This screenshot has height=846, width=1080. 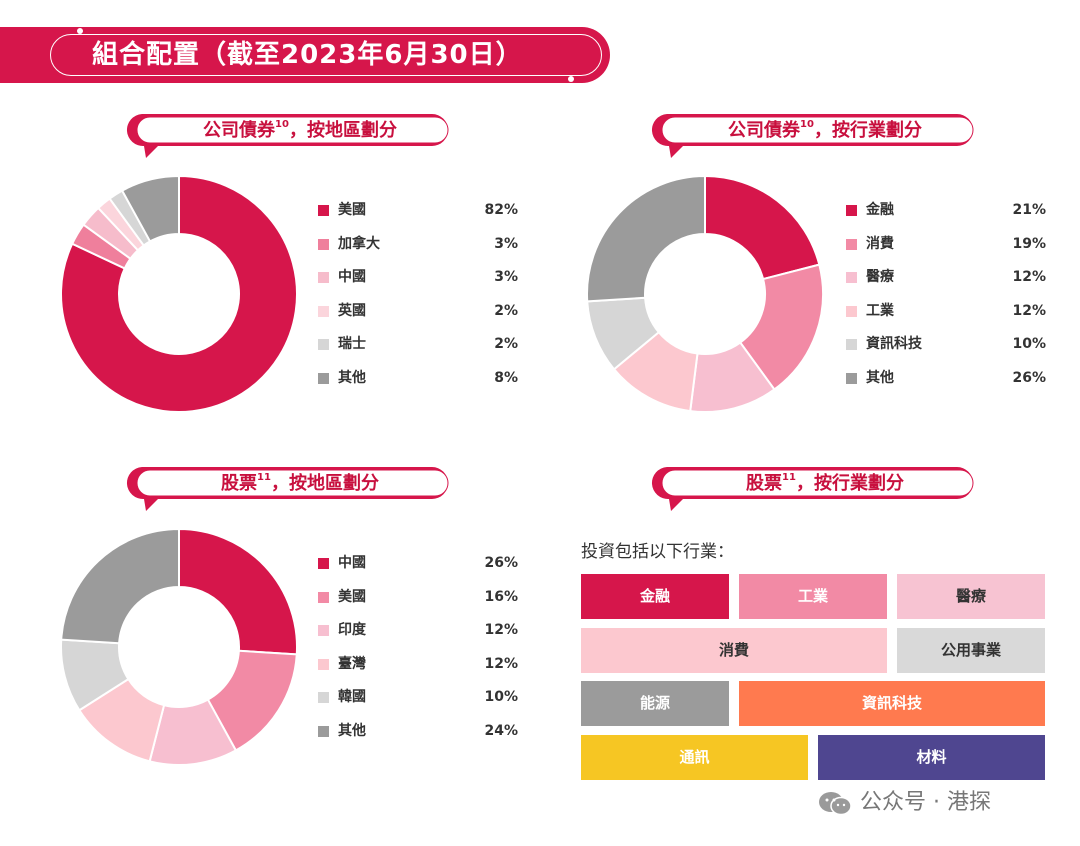 I want to click on legend-item: 臺灣 12%, so click(x=418, y=671).